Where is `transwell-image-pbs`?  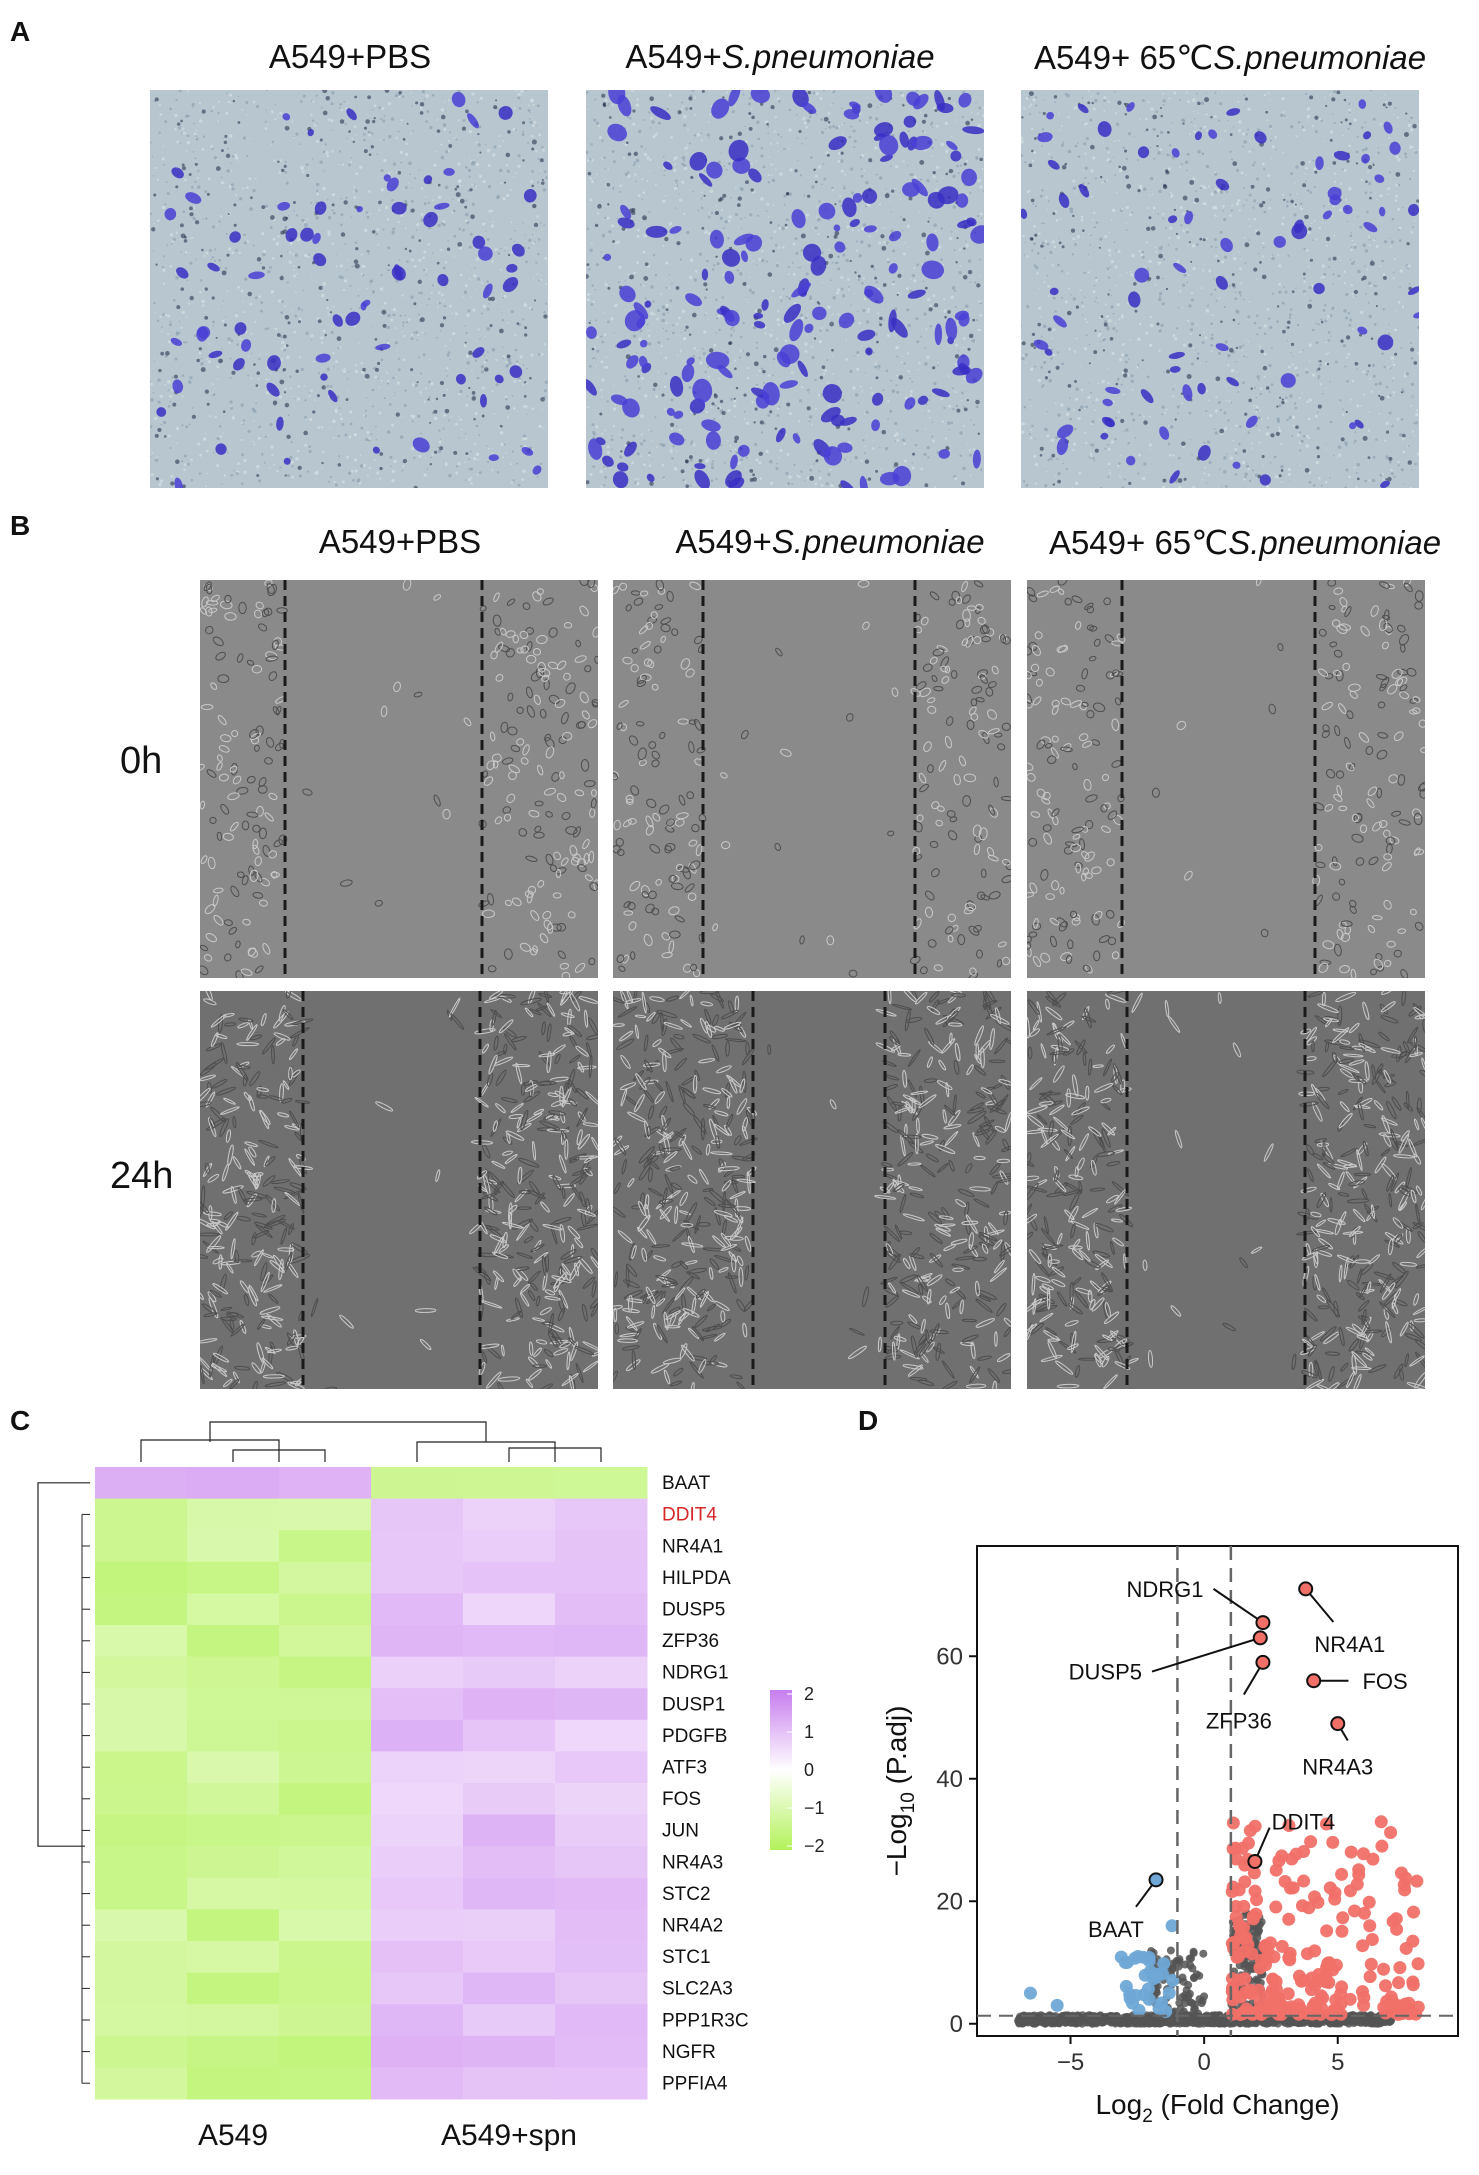 transwell-image-pbs is located at coordinates (349, 289).